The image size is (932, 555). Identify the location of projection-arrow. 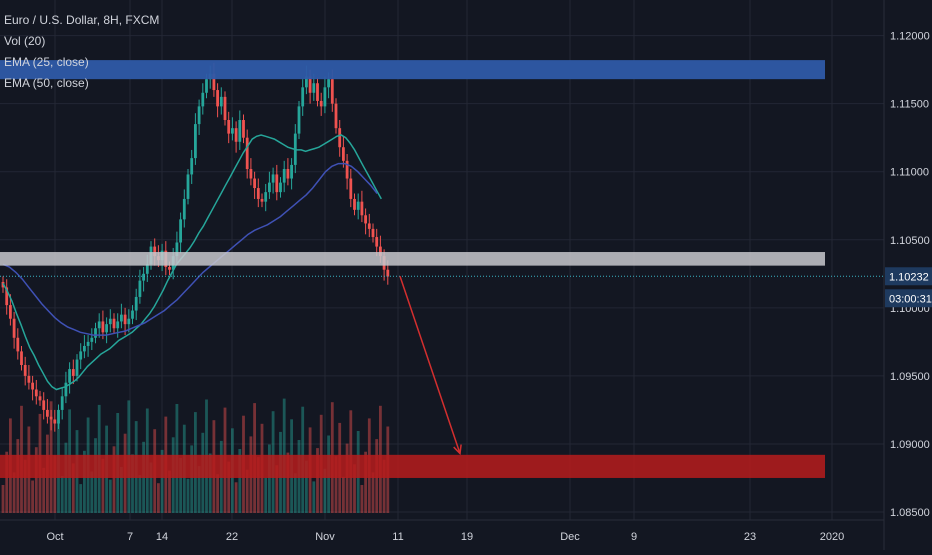
(430, 365).